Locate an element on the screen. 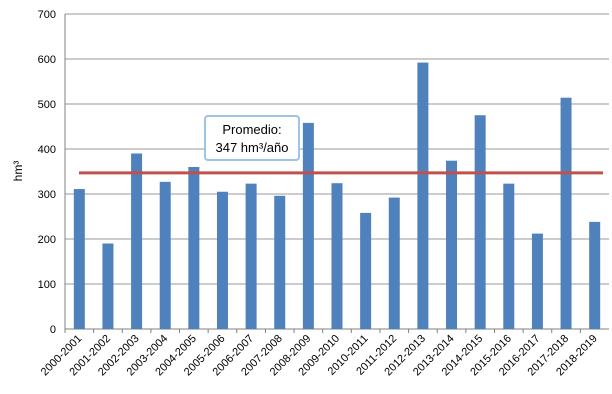 Image resolution: width=612 pixels, height=394 pixels. y-tick-label: 200 is located at coordinates (47, 240).